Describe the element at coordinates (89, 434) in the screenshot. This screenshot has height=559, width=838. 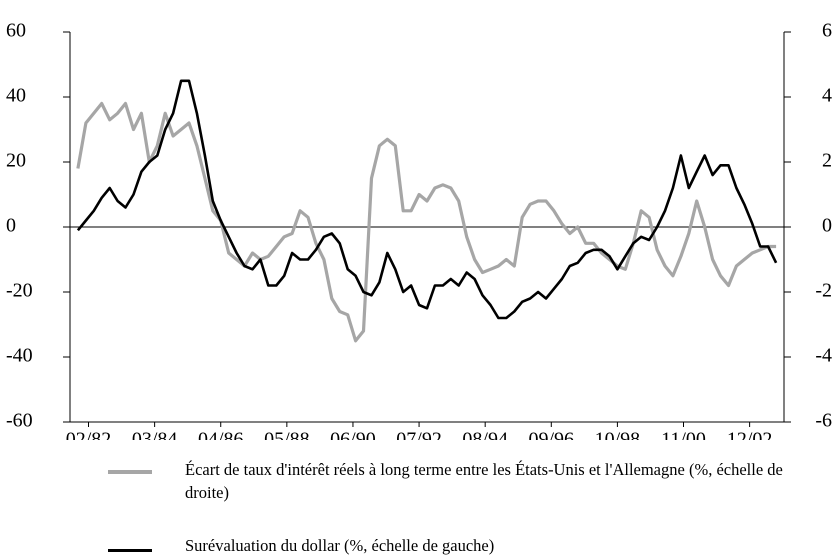
I see `x-tick-label: 02/82` at that location.